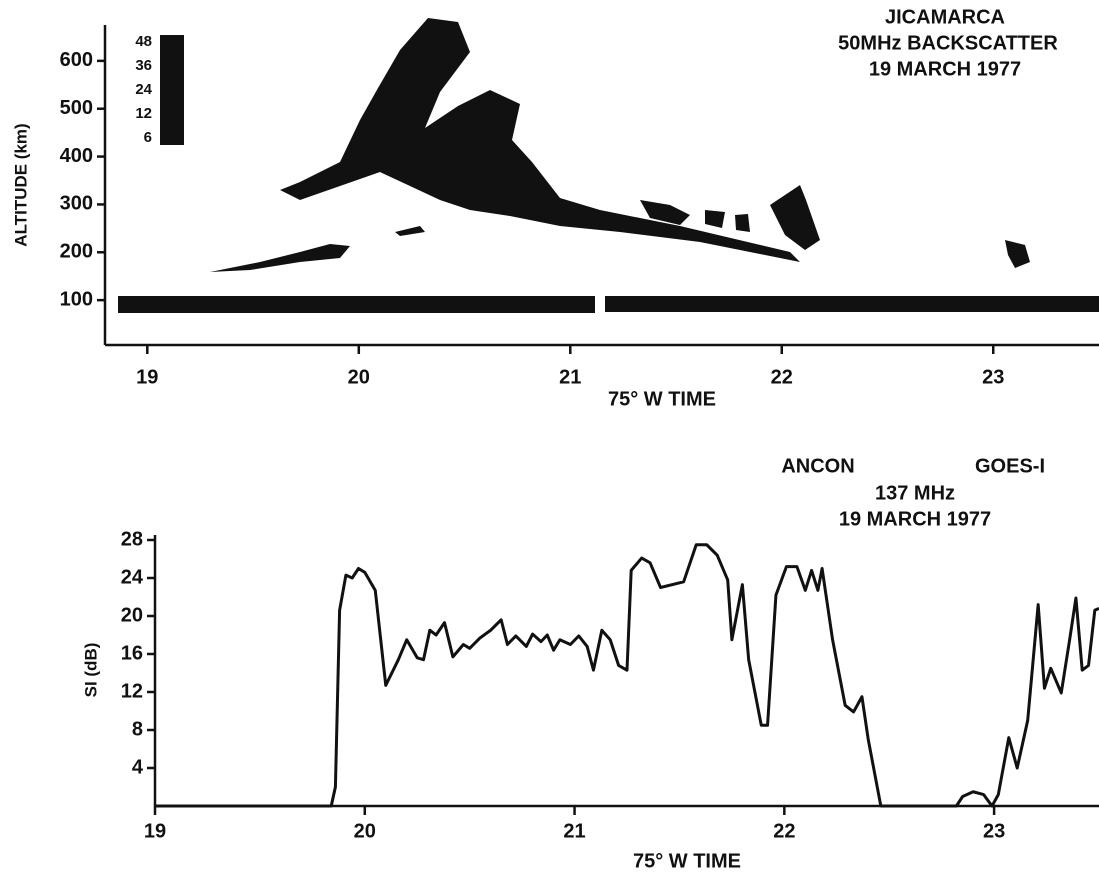 This screenshot has height=882, width=1099. What do you see at coordinates (132, 691) in the screenshot?
I see `y-tick-label: 12` at bounding box center [132, 691].